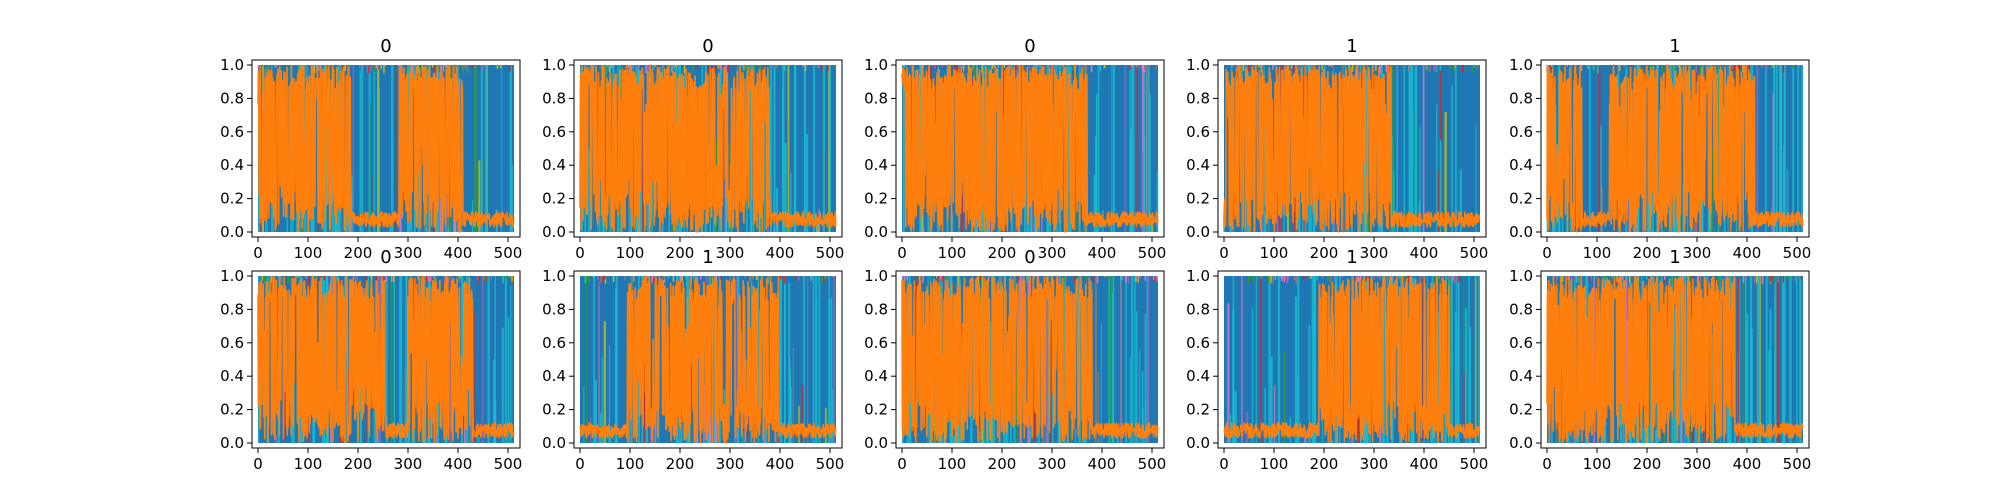  I want to click on subplot-8: 0 100 200 300 400 500 0.0 0.2 0.4 0.6 0.8 1.0 1, so click(1337, 360).